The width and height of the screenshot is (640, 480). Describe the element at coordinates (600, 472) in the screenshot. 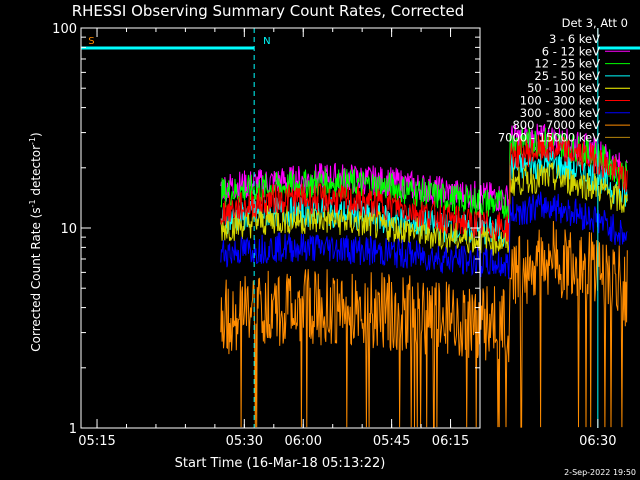

I see `generated-timestamp: 2-Sep-2022 19:50` at that location.